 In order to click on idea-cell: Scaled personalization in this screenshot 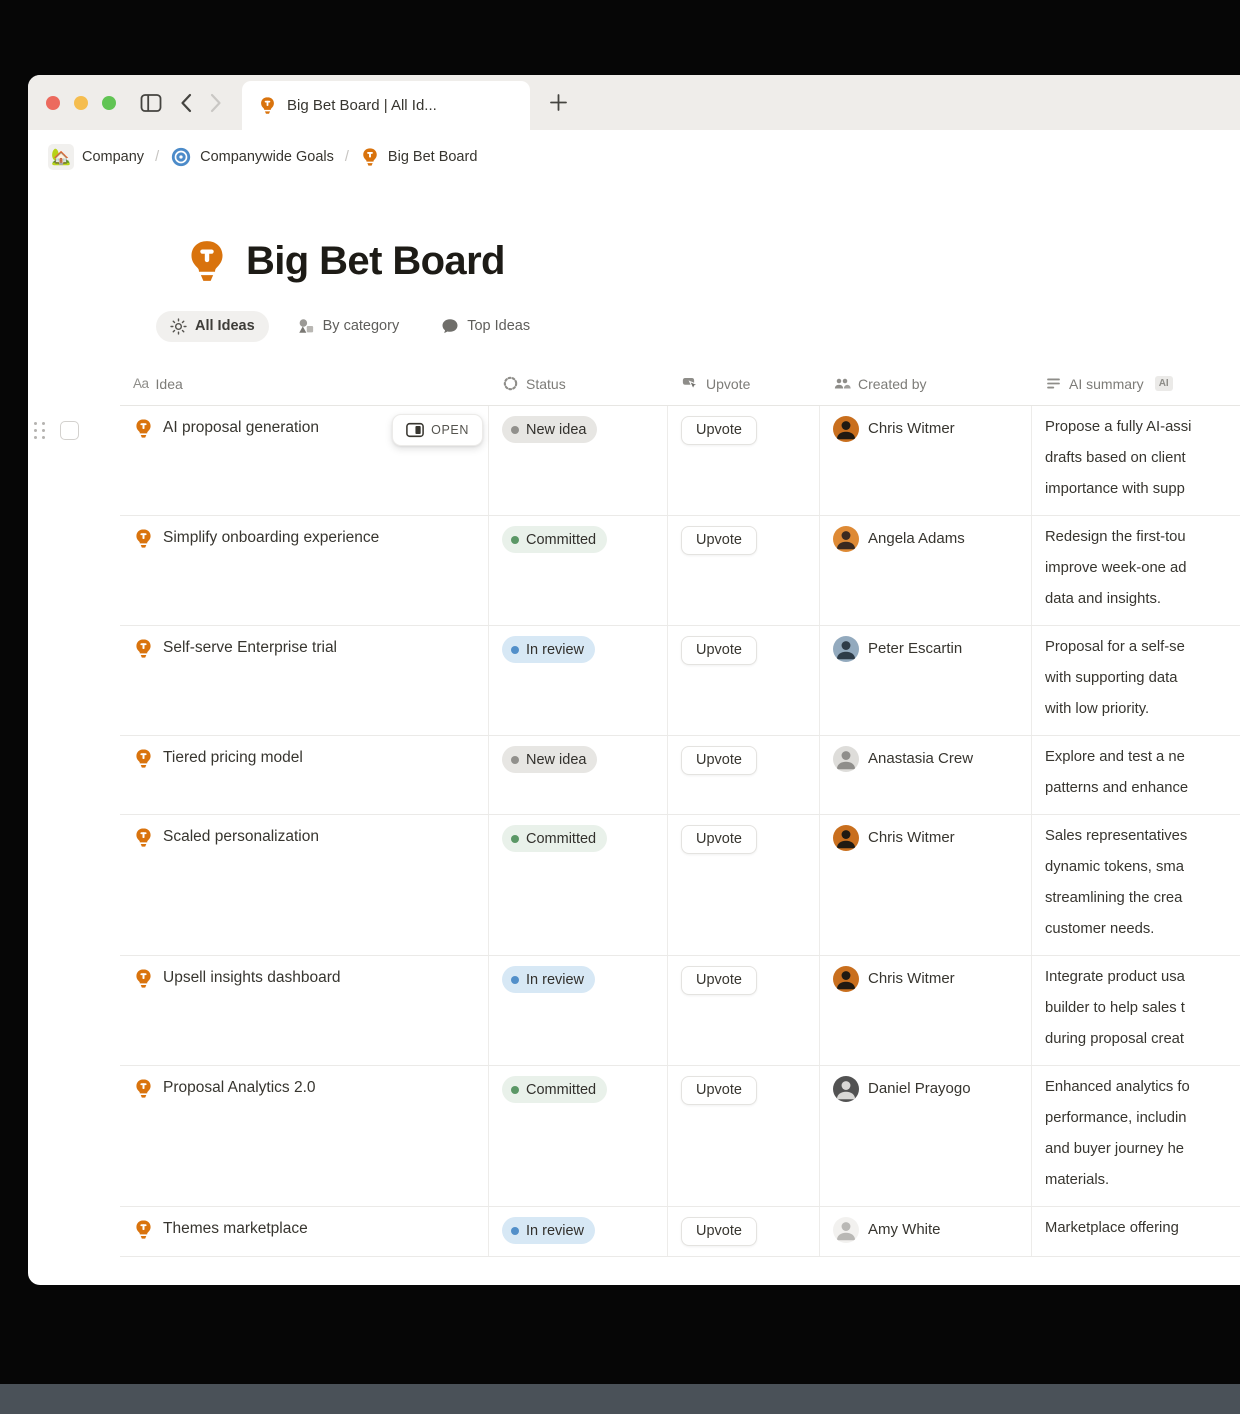, I will do `click(304, 885)`.